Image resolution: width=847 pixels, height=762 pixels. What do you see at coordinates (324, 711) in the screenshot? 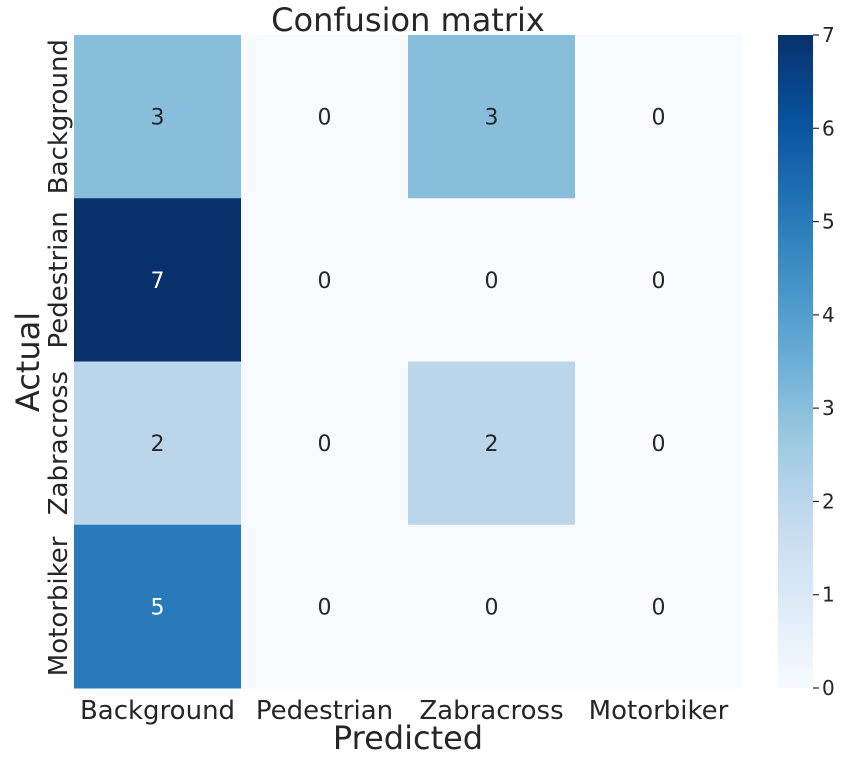
I see `x-tick-label: Pedestrian` at bounding box center [324, 711].